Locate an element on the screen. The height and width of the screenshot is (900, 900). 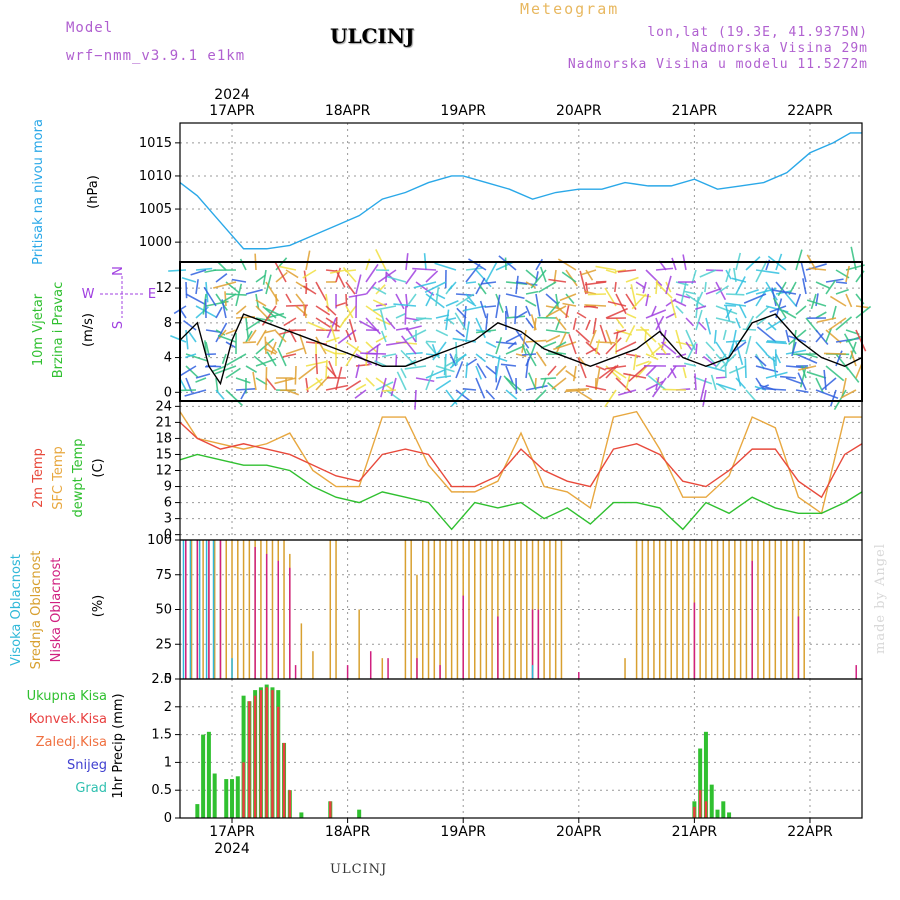
pressure-line is located at coordinates (520, 191).